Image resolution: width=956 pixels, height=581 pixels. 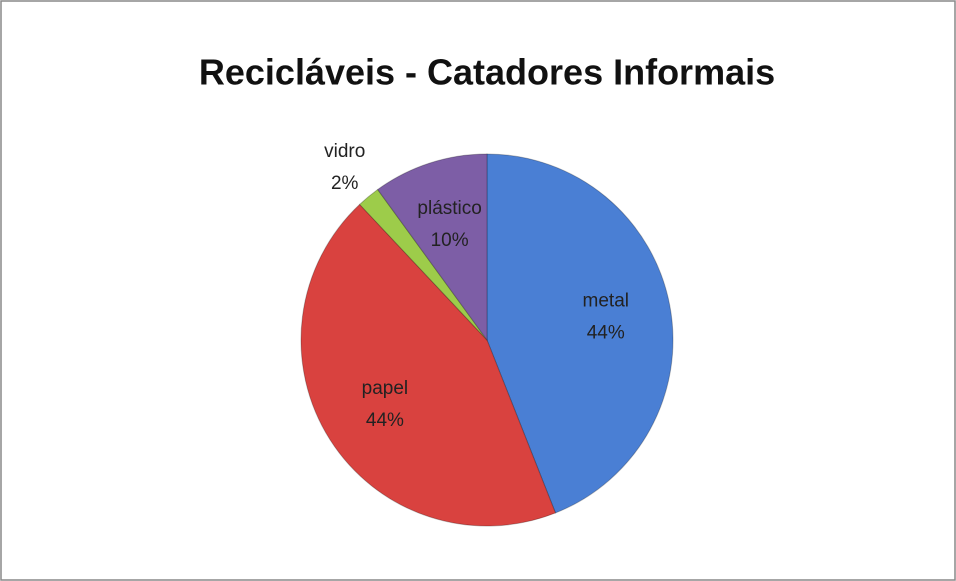 What do you see at coordinates (344, 151) in the screenshot?
I see `slice-category: vidro` at bounding box center [344, 151].